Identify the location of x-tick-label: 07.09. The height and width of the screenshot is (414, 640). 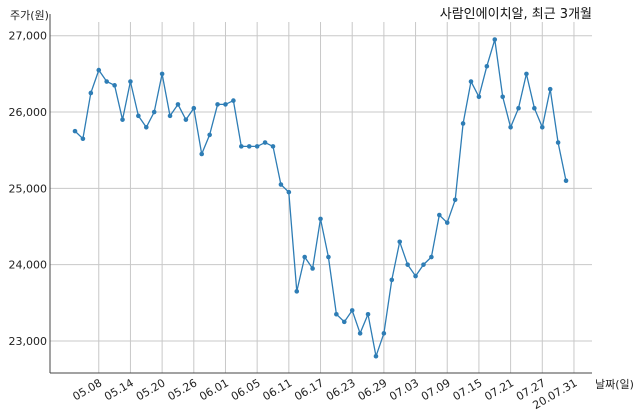
(436, 389).